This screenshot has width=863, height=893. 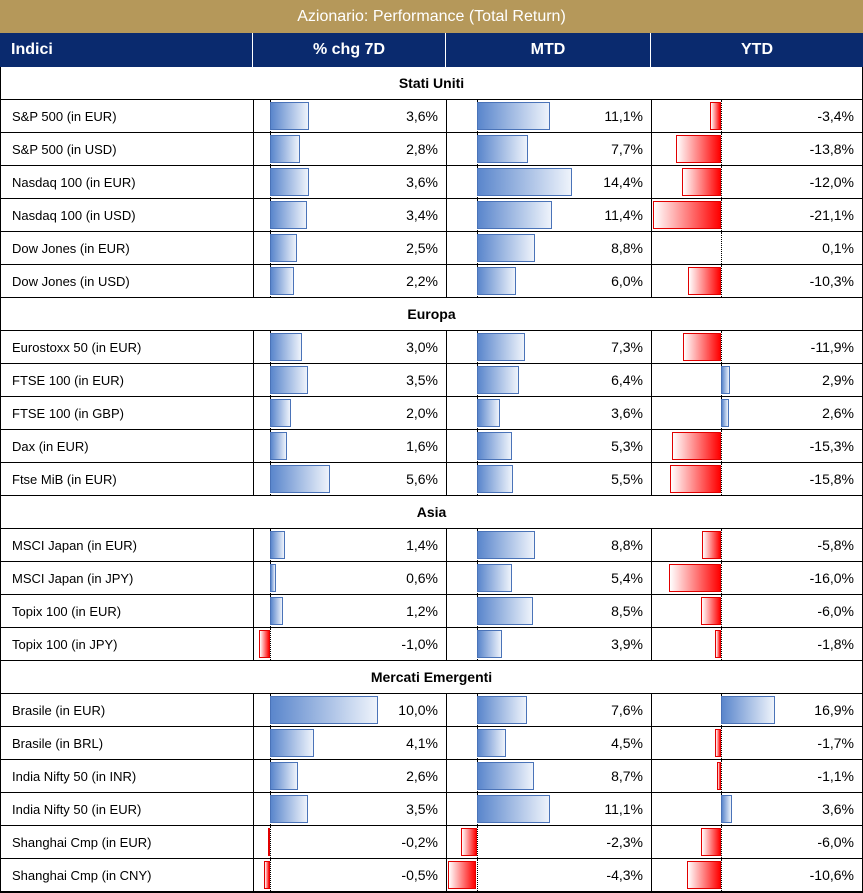 What do you see at coordinates (549, 446) in the screenshot?
I see `mtd-cell: 5,3%` at bounding box center [549, 446].